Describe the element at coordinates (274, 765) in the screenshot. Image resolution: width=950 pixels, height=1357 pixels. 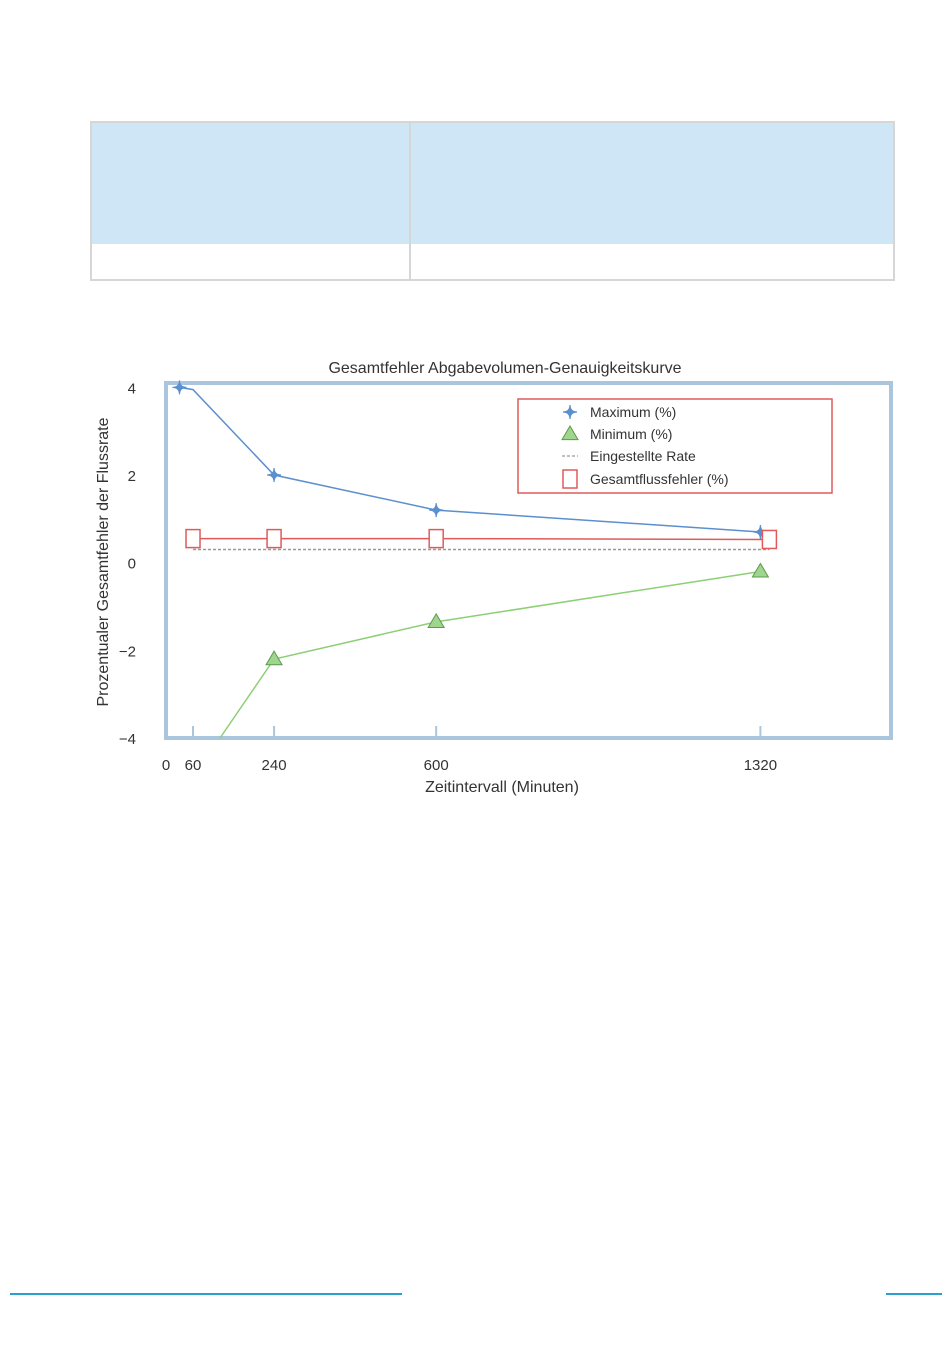
I see `x-tick-label: 240` at that location.